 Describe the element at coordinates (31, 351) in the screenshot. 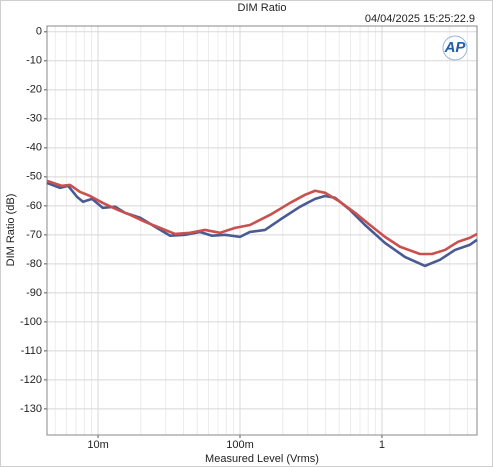

I see `y-tick-label: -110` at that location.